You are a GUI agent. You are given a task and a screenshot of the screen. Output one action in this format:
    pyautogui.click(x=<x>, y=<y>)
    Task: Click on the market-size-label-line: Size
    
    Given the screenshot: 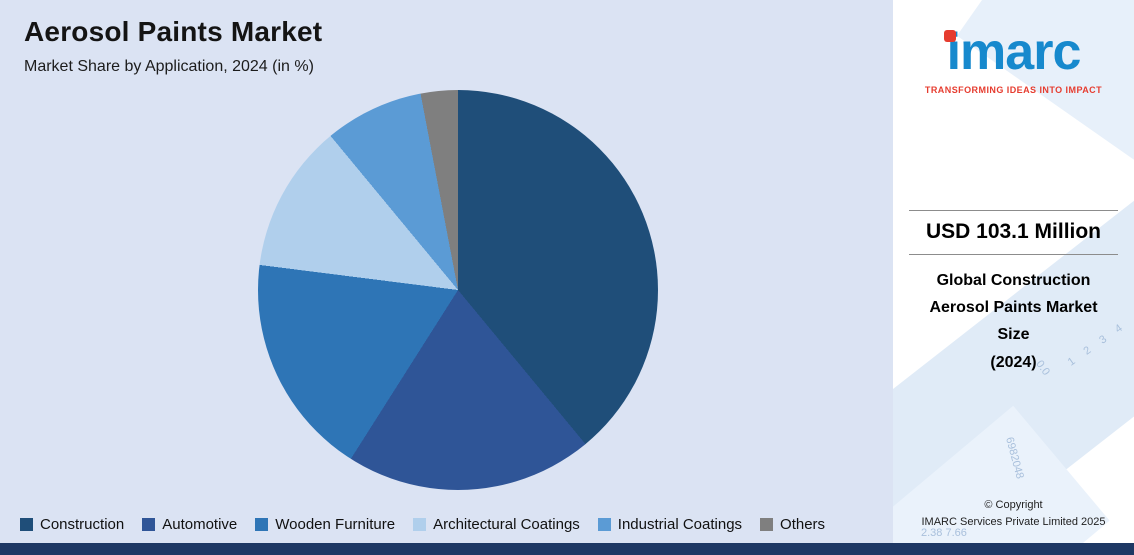 What is the action you would take?
    pyautogui.click(x=1013, y=335)
    